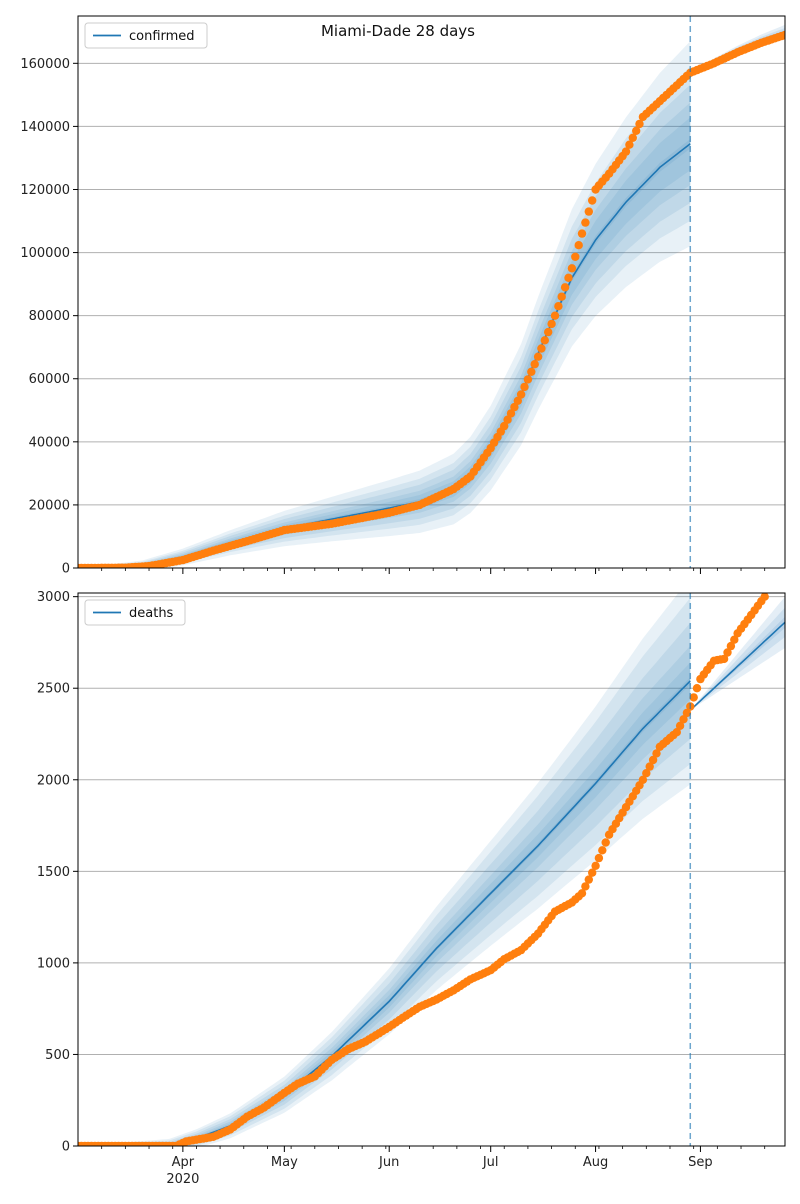 The image size is (800, 1204). What do you see at coordinates (49, 505) in the screenshot?
I see `y-tick-label: 20000` at bounding box center [49, 505].